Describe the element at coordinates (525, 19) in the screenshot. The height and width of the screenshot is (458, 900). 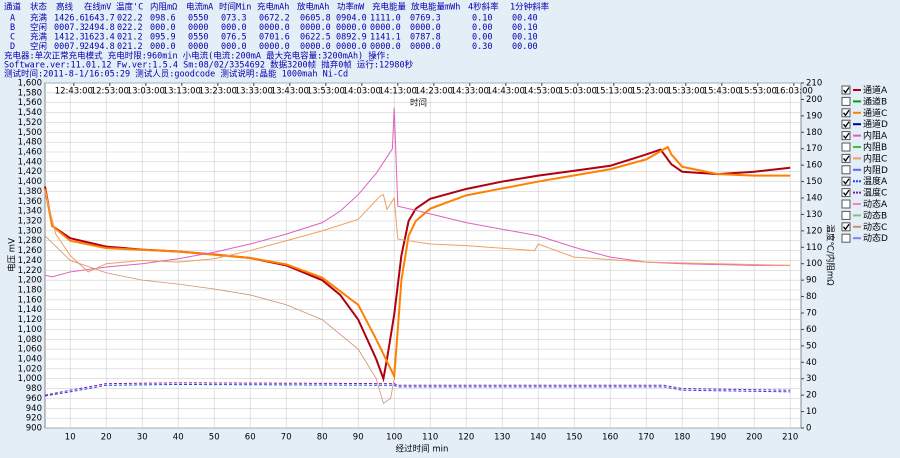
I see `row-cell: 00.40` at that location.